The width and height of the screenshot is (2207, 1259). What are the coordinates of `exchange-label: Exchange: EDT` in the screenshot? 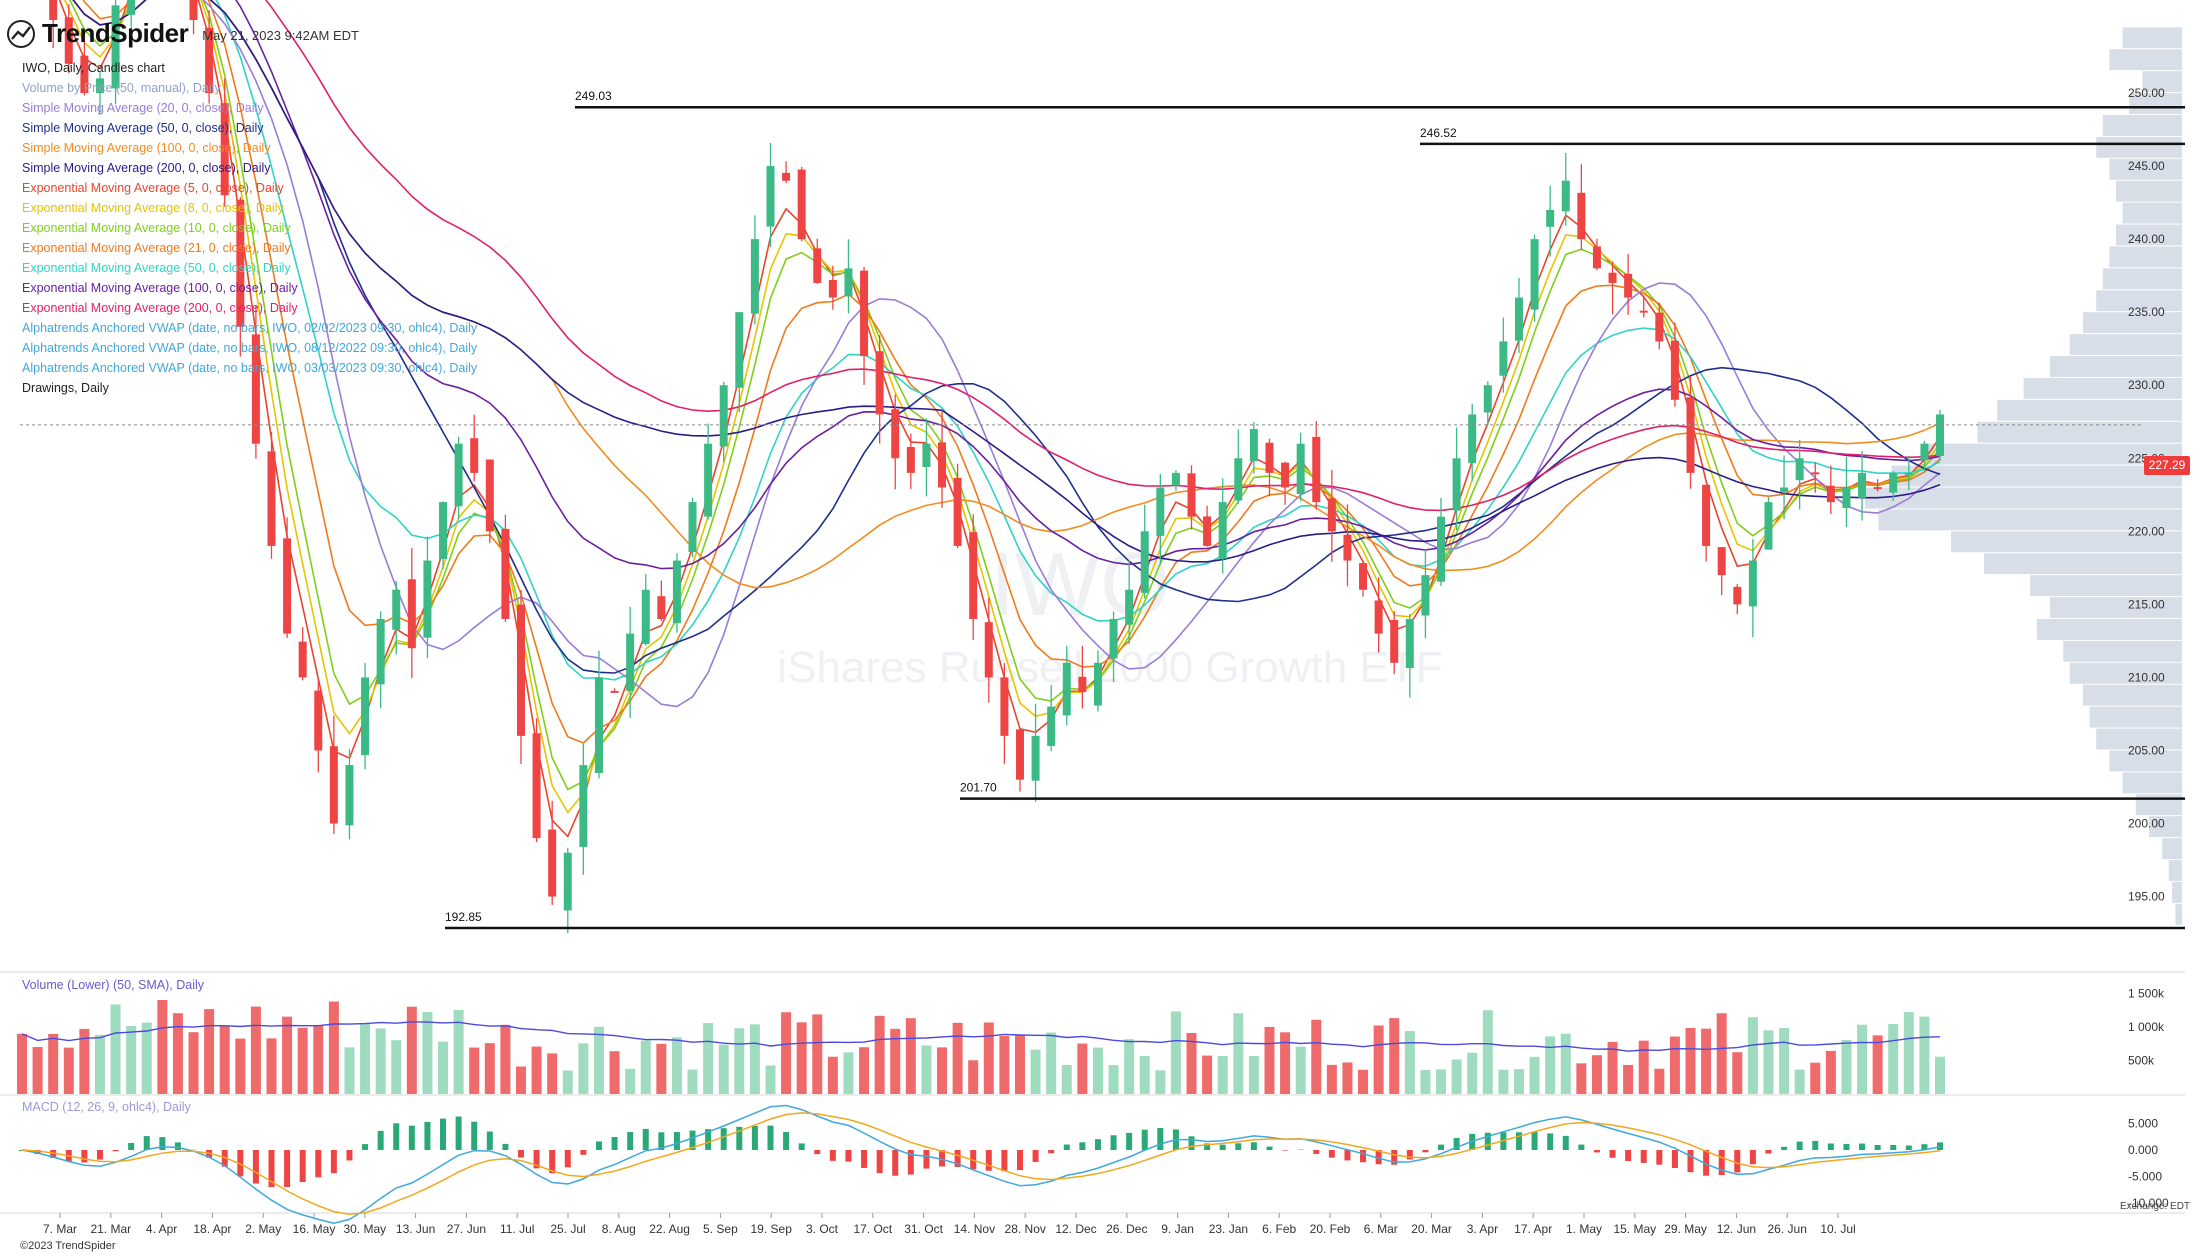 It's located at (2155, 1206).